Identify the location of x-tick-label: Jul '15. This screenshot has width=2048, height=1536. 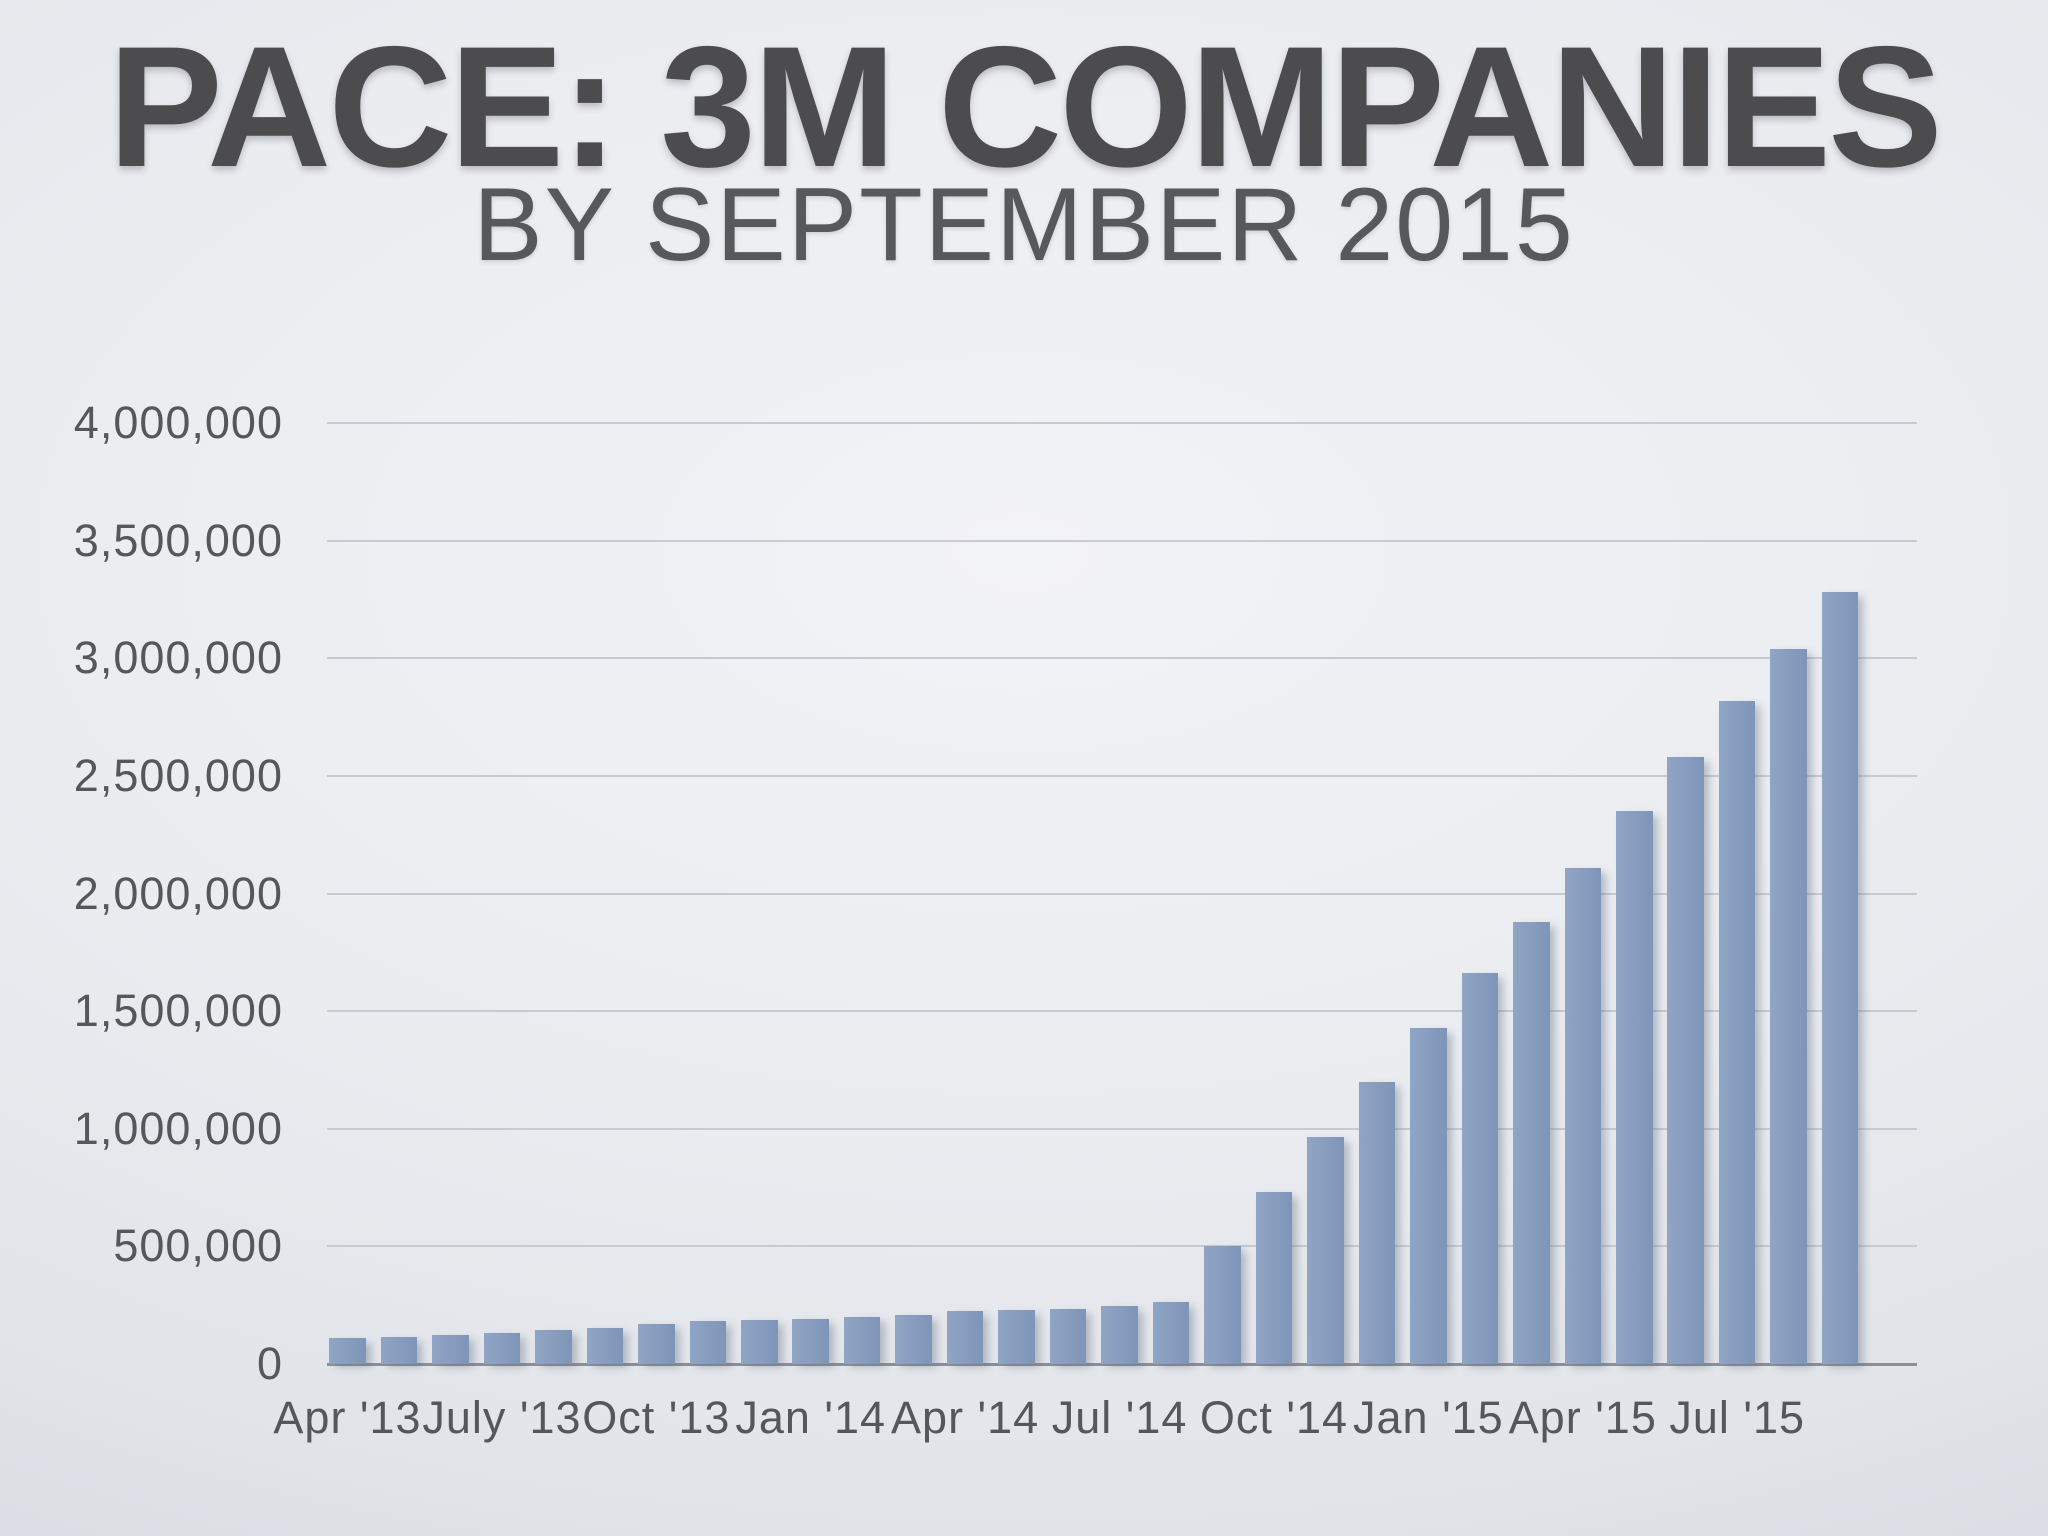
(1737, 1417).